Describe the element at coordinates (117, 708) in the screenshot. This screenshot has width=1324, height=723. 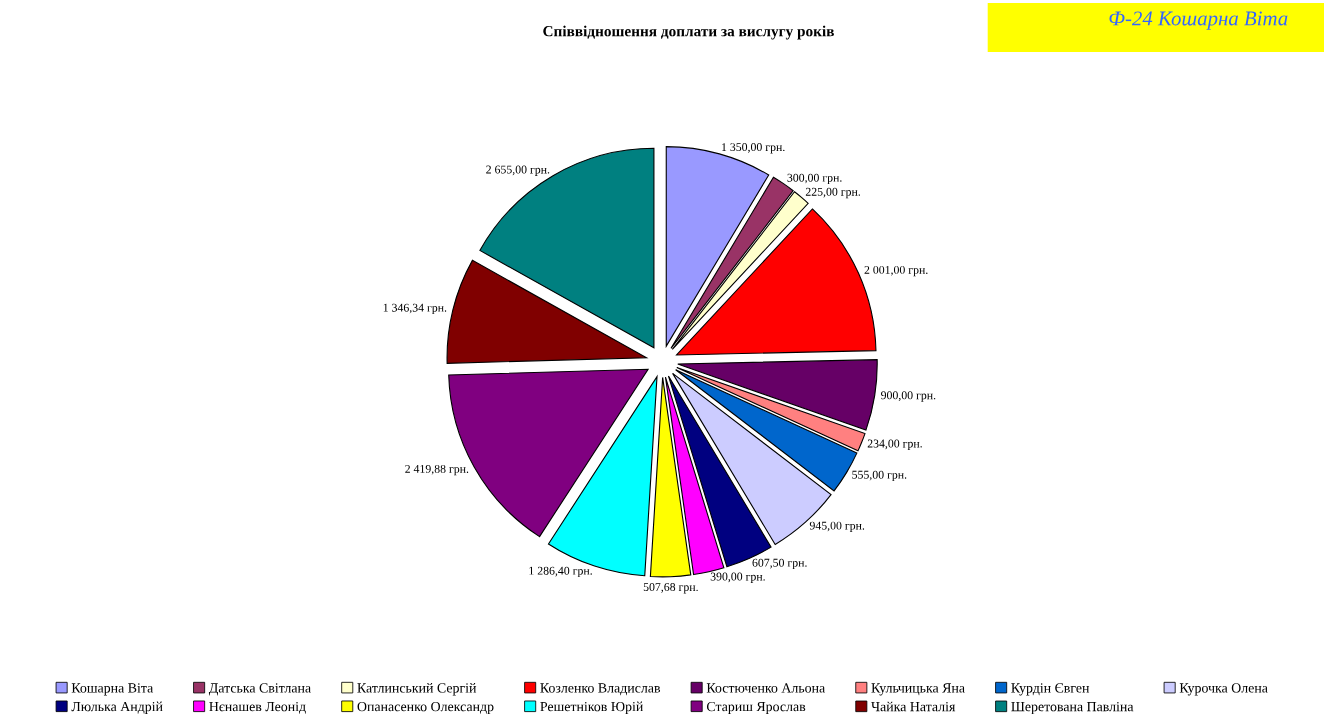
I see `legend-label: Люлька Андрій` at that location.